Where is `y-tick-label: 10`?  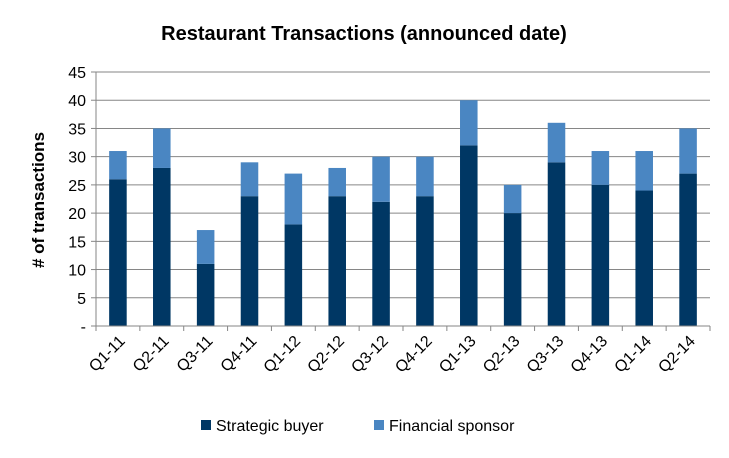 y-tick-label: 10 is located at coordinates (77, 271).